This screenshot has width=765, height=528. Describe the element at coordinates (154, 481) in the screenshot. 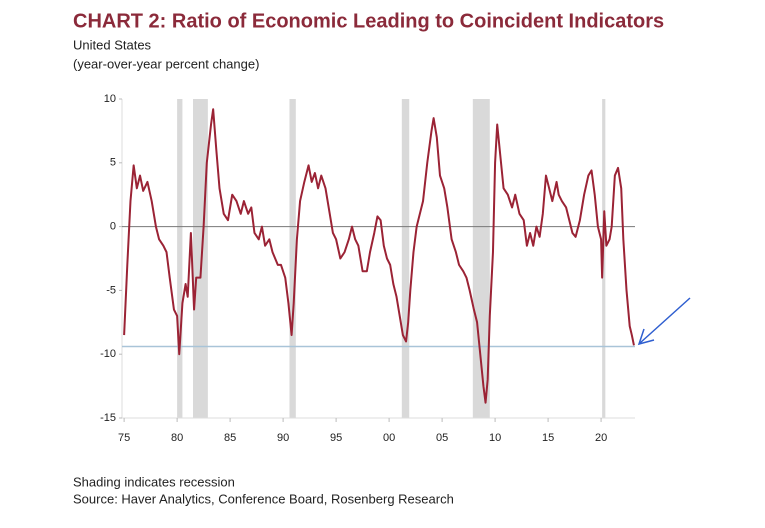

I see `note: Shading indicates recession` at that location.